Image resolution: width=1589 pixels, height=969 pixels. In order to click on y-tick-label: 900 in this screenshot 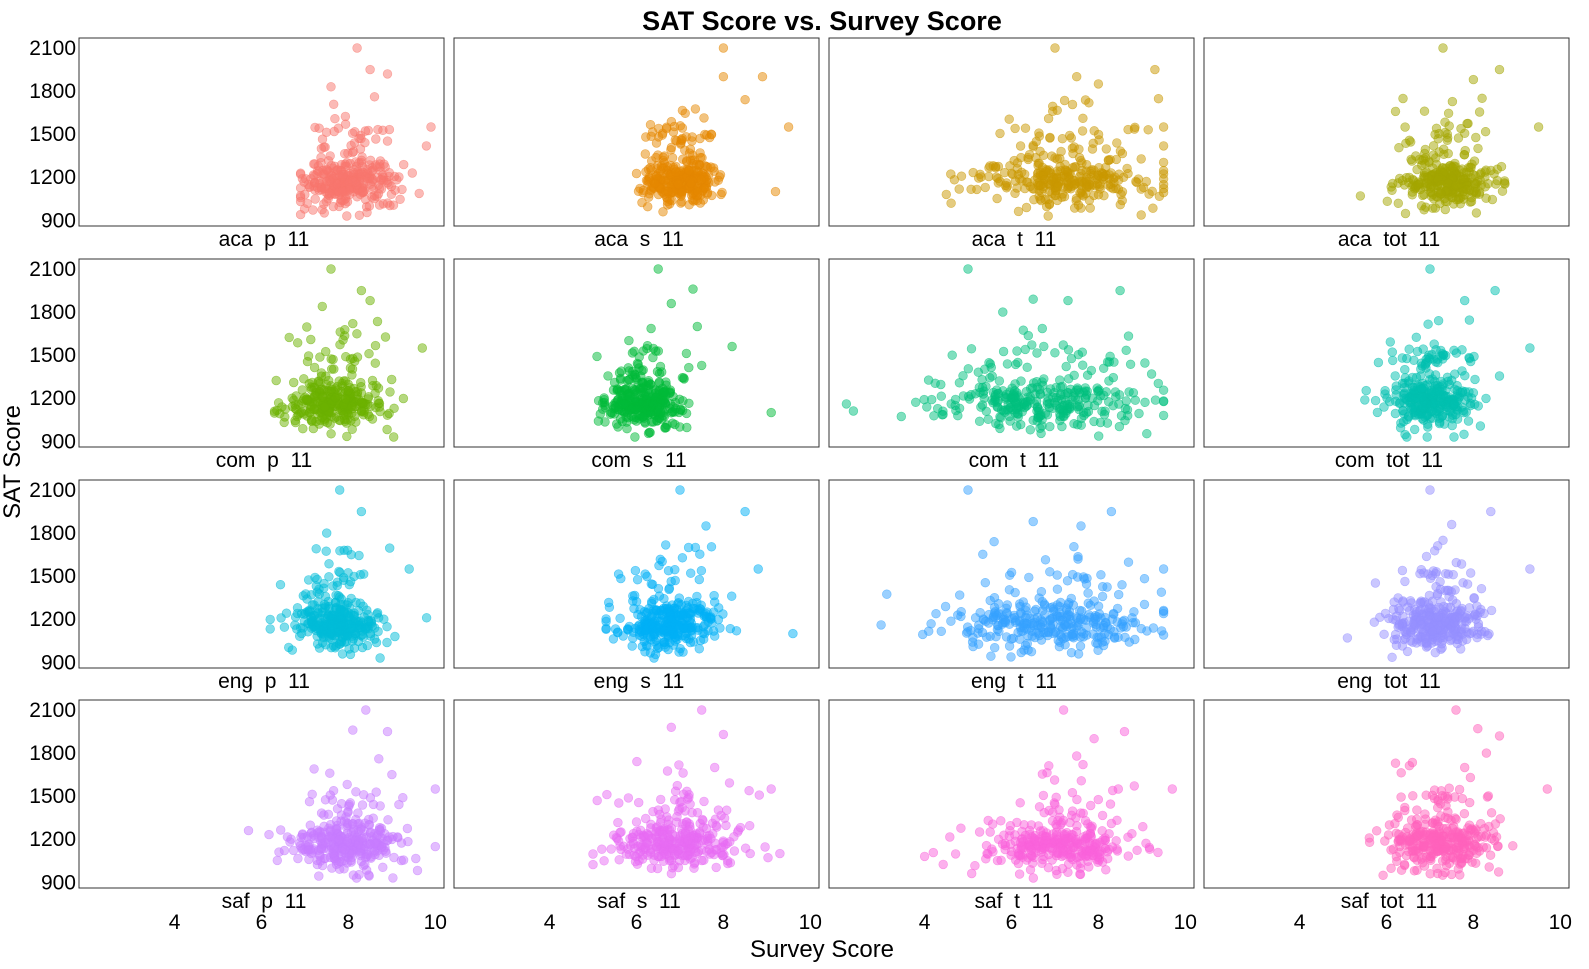, I will do `click(58, 441)`.